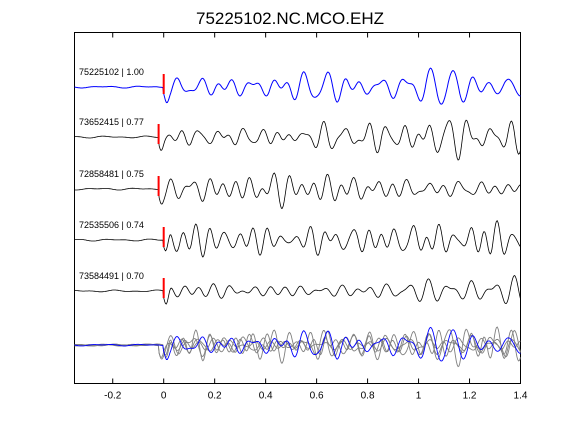  What do you see at coordinates (470, 396) in the screenshot?
I see `x-tick-label: 1.2` at bounding box center [470, 396].